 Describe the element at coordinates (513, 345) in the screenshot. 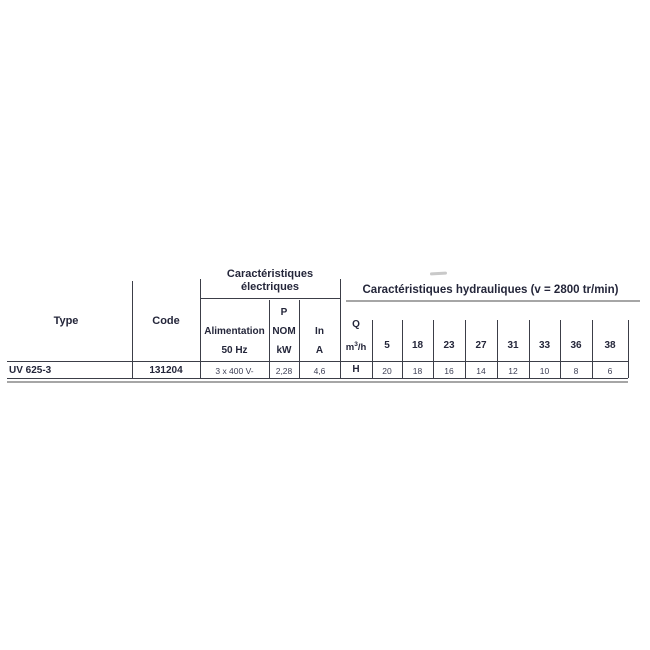

I see `flow-header-cell: 31` at that location.